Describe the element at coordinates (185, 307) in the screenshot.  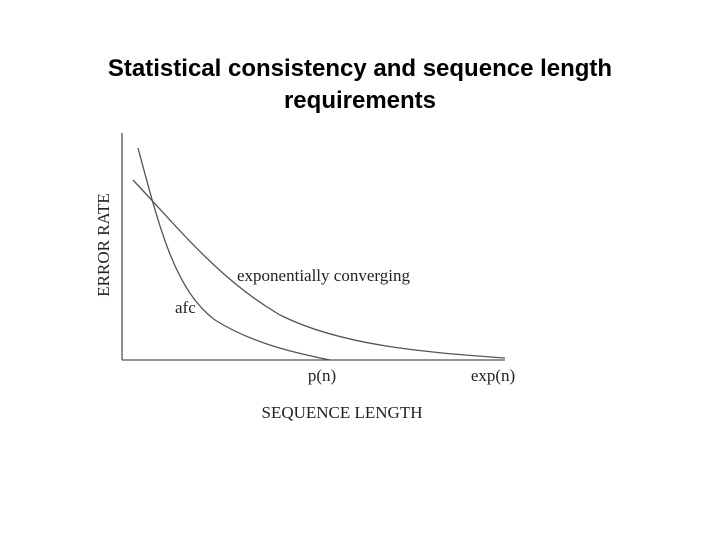
I see `curve-label: afc` at that location.